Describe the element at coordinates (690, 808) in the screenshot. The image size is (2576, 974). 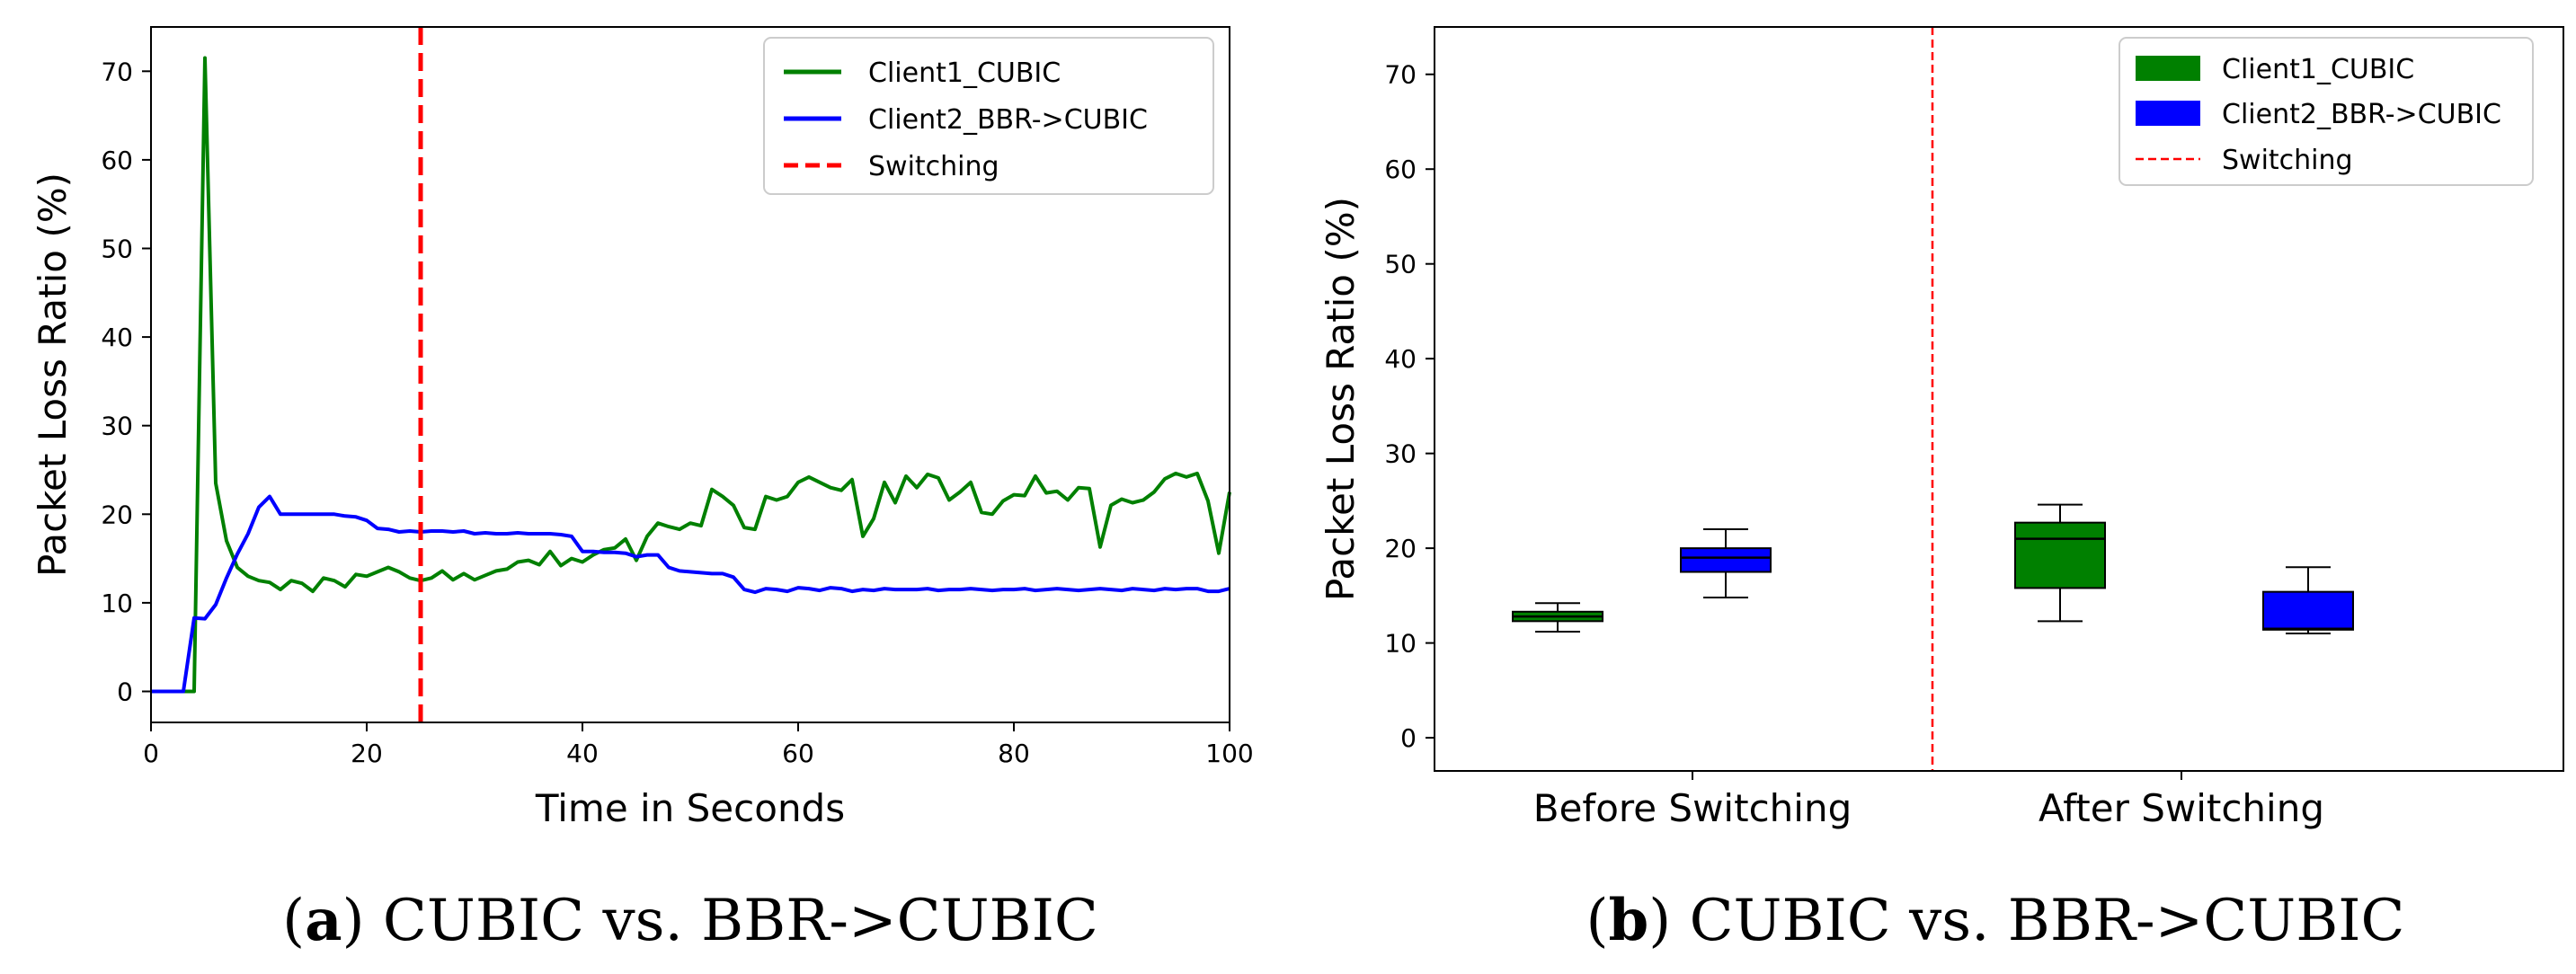
I see `x-axis-label: Time in Seconds` at that location.